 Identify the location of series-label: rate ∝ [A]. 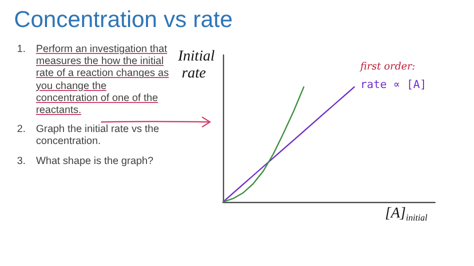
(393, 84).